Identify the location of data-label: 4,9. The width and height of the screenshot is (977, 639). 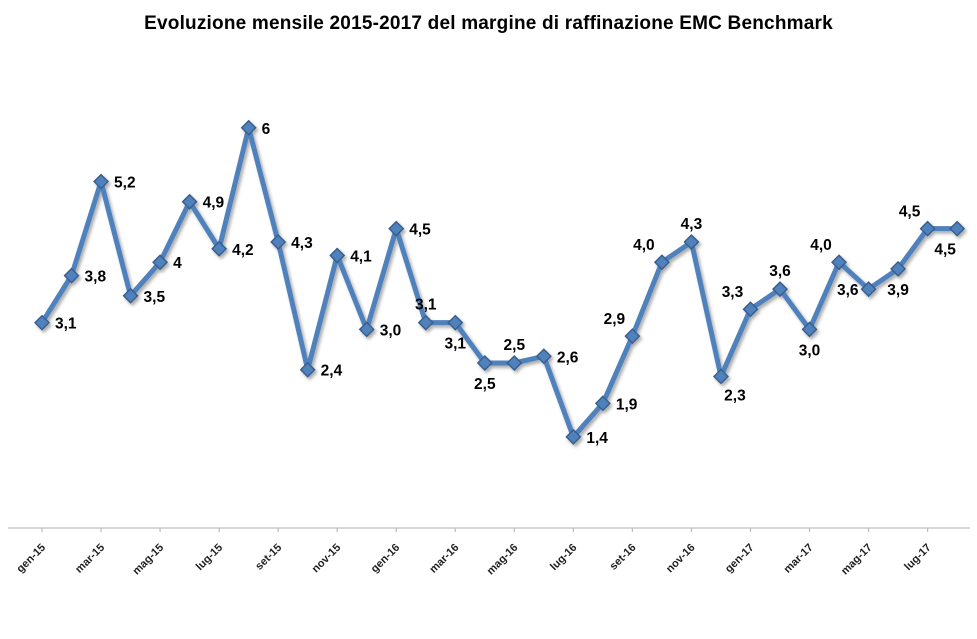
(214, 203).